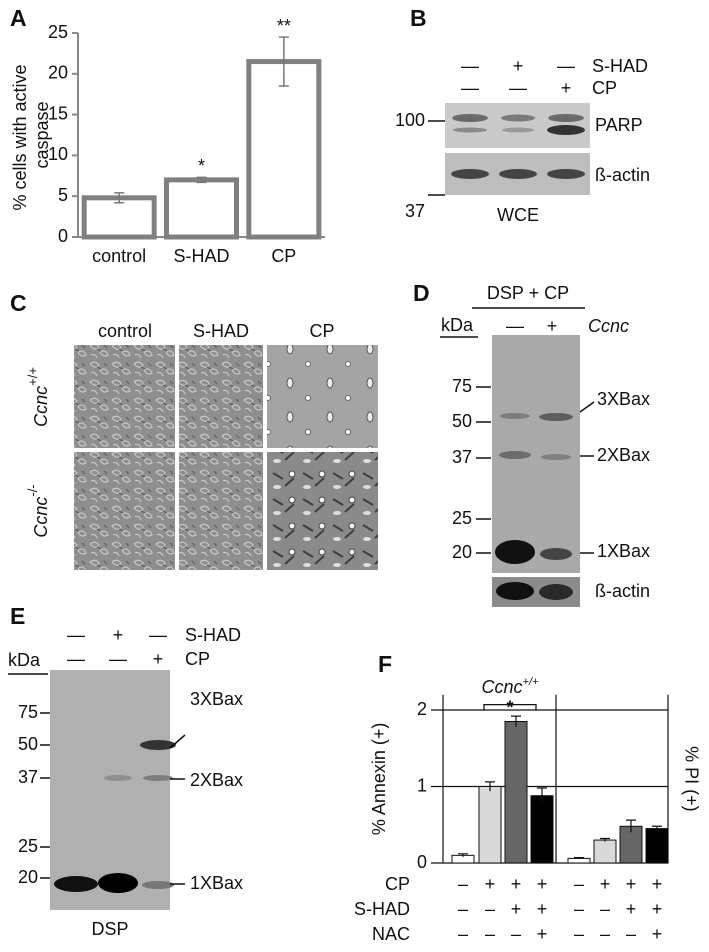 The image size is (709, 952). Describe the element at coordinates (518, 215) in the screenshot. I see `caption: WCE` at that location.